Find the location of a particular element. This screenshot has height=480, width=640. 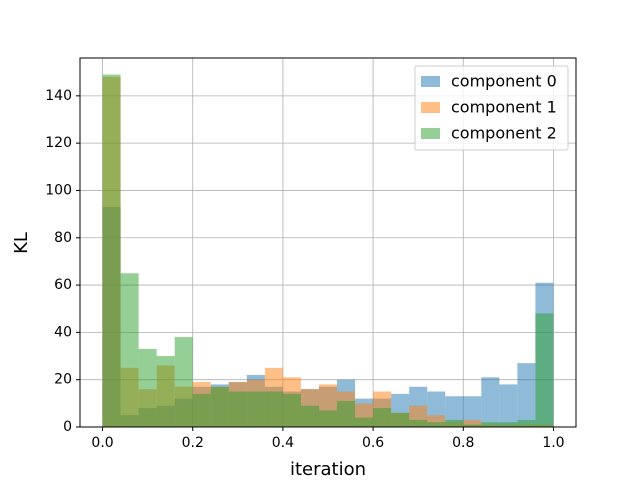

x-tick-label: 0.4 is located at coordinates (283, 443).